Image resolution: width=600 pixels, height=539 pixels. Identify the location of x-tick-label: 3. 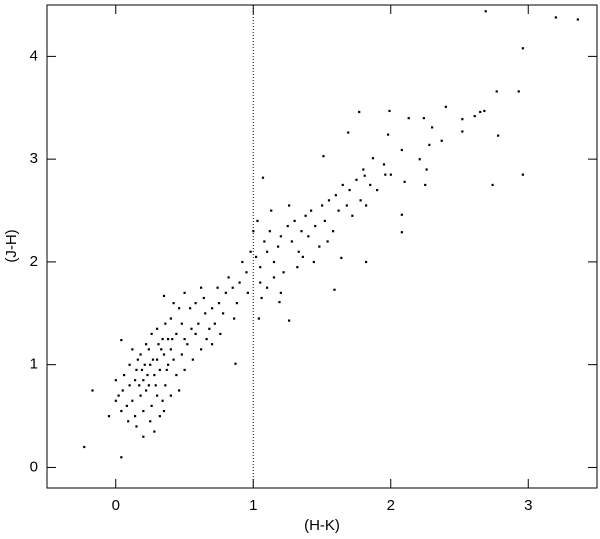
(528, 505).